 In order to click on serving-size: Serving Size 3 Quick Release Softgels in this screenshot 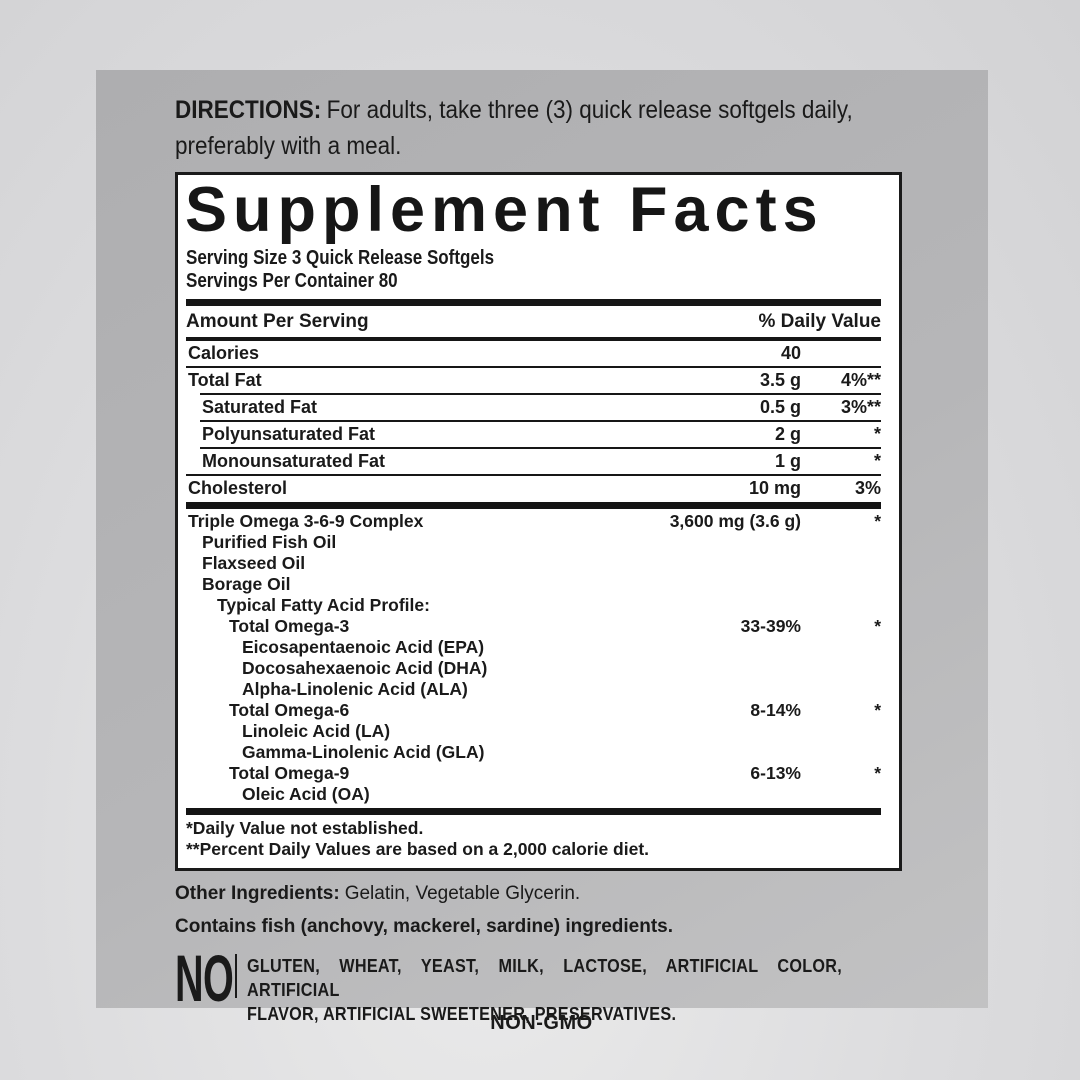, I will do `click(340, 258)`.